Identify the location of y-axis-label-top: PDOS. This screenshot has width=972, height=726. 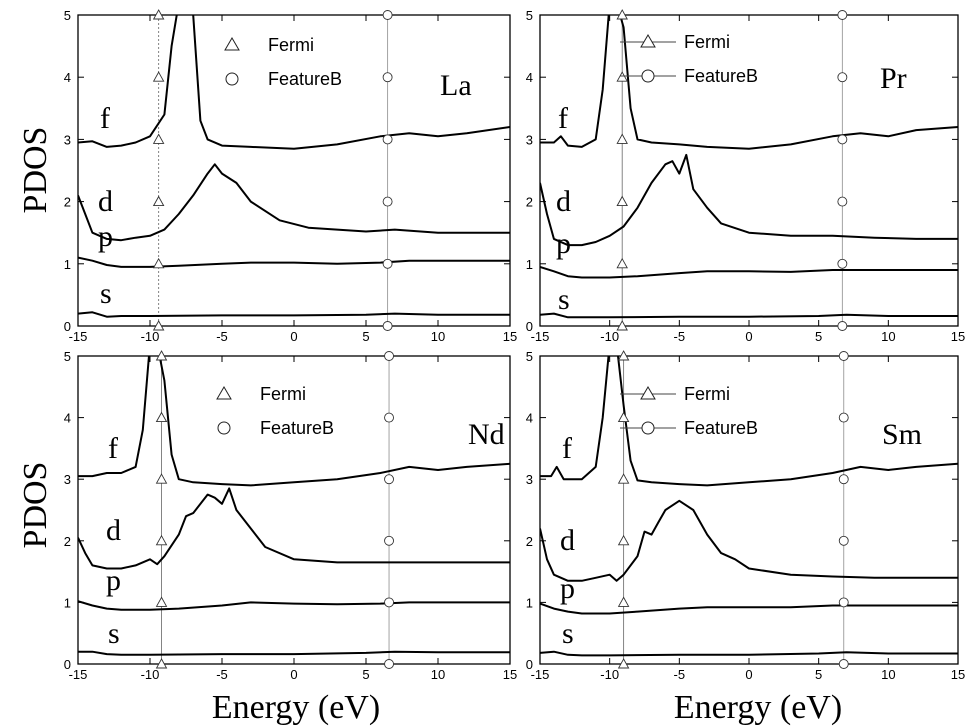
(35, 170).